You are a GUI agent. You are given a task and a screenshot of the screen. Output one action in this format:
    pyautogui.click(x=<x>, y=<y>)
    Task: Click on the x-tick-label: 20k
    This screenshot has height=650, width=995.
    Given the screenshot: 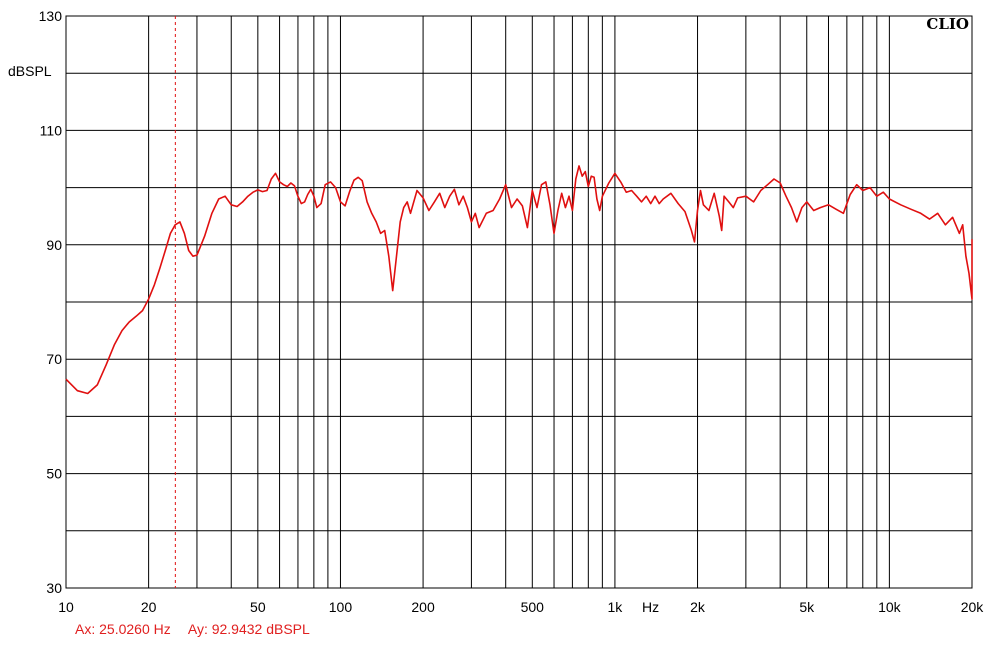 What is the action you would take?
    pyautogui.click(x=973, y=607)
    